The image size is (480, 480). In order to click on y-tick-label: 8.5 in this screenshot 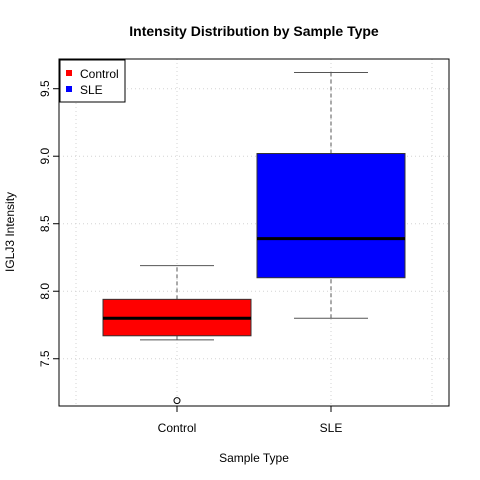, I will do `click(45, 223)`.